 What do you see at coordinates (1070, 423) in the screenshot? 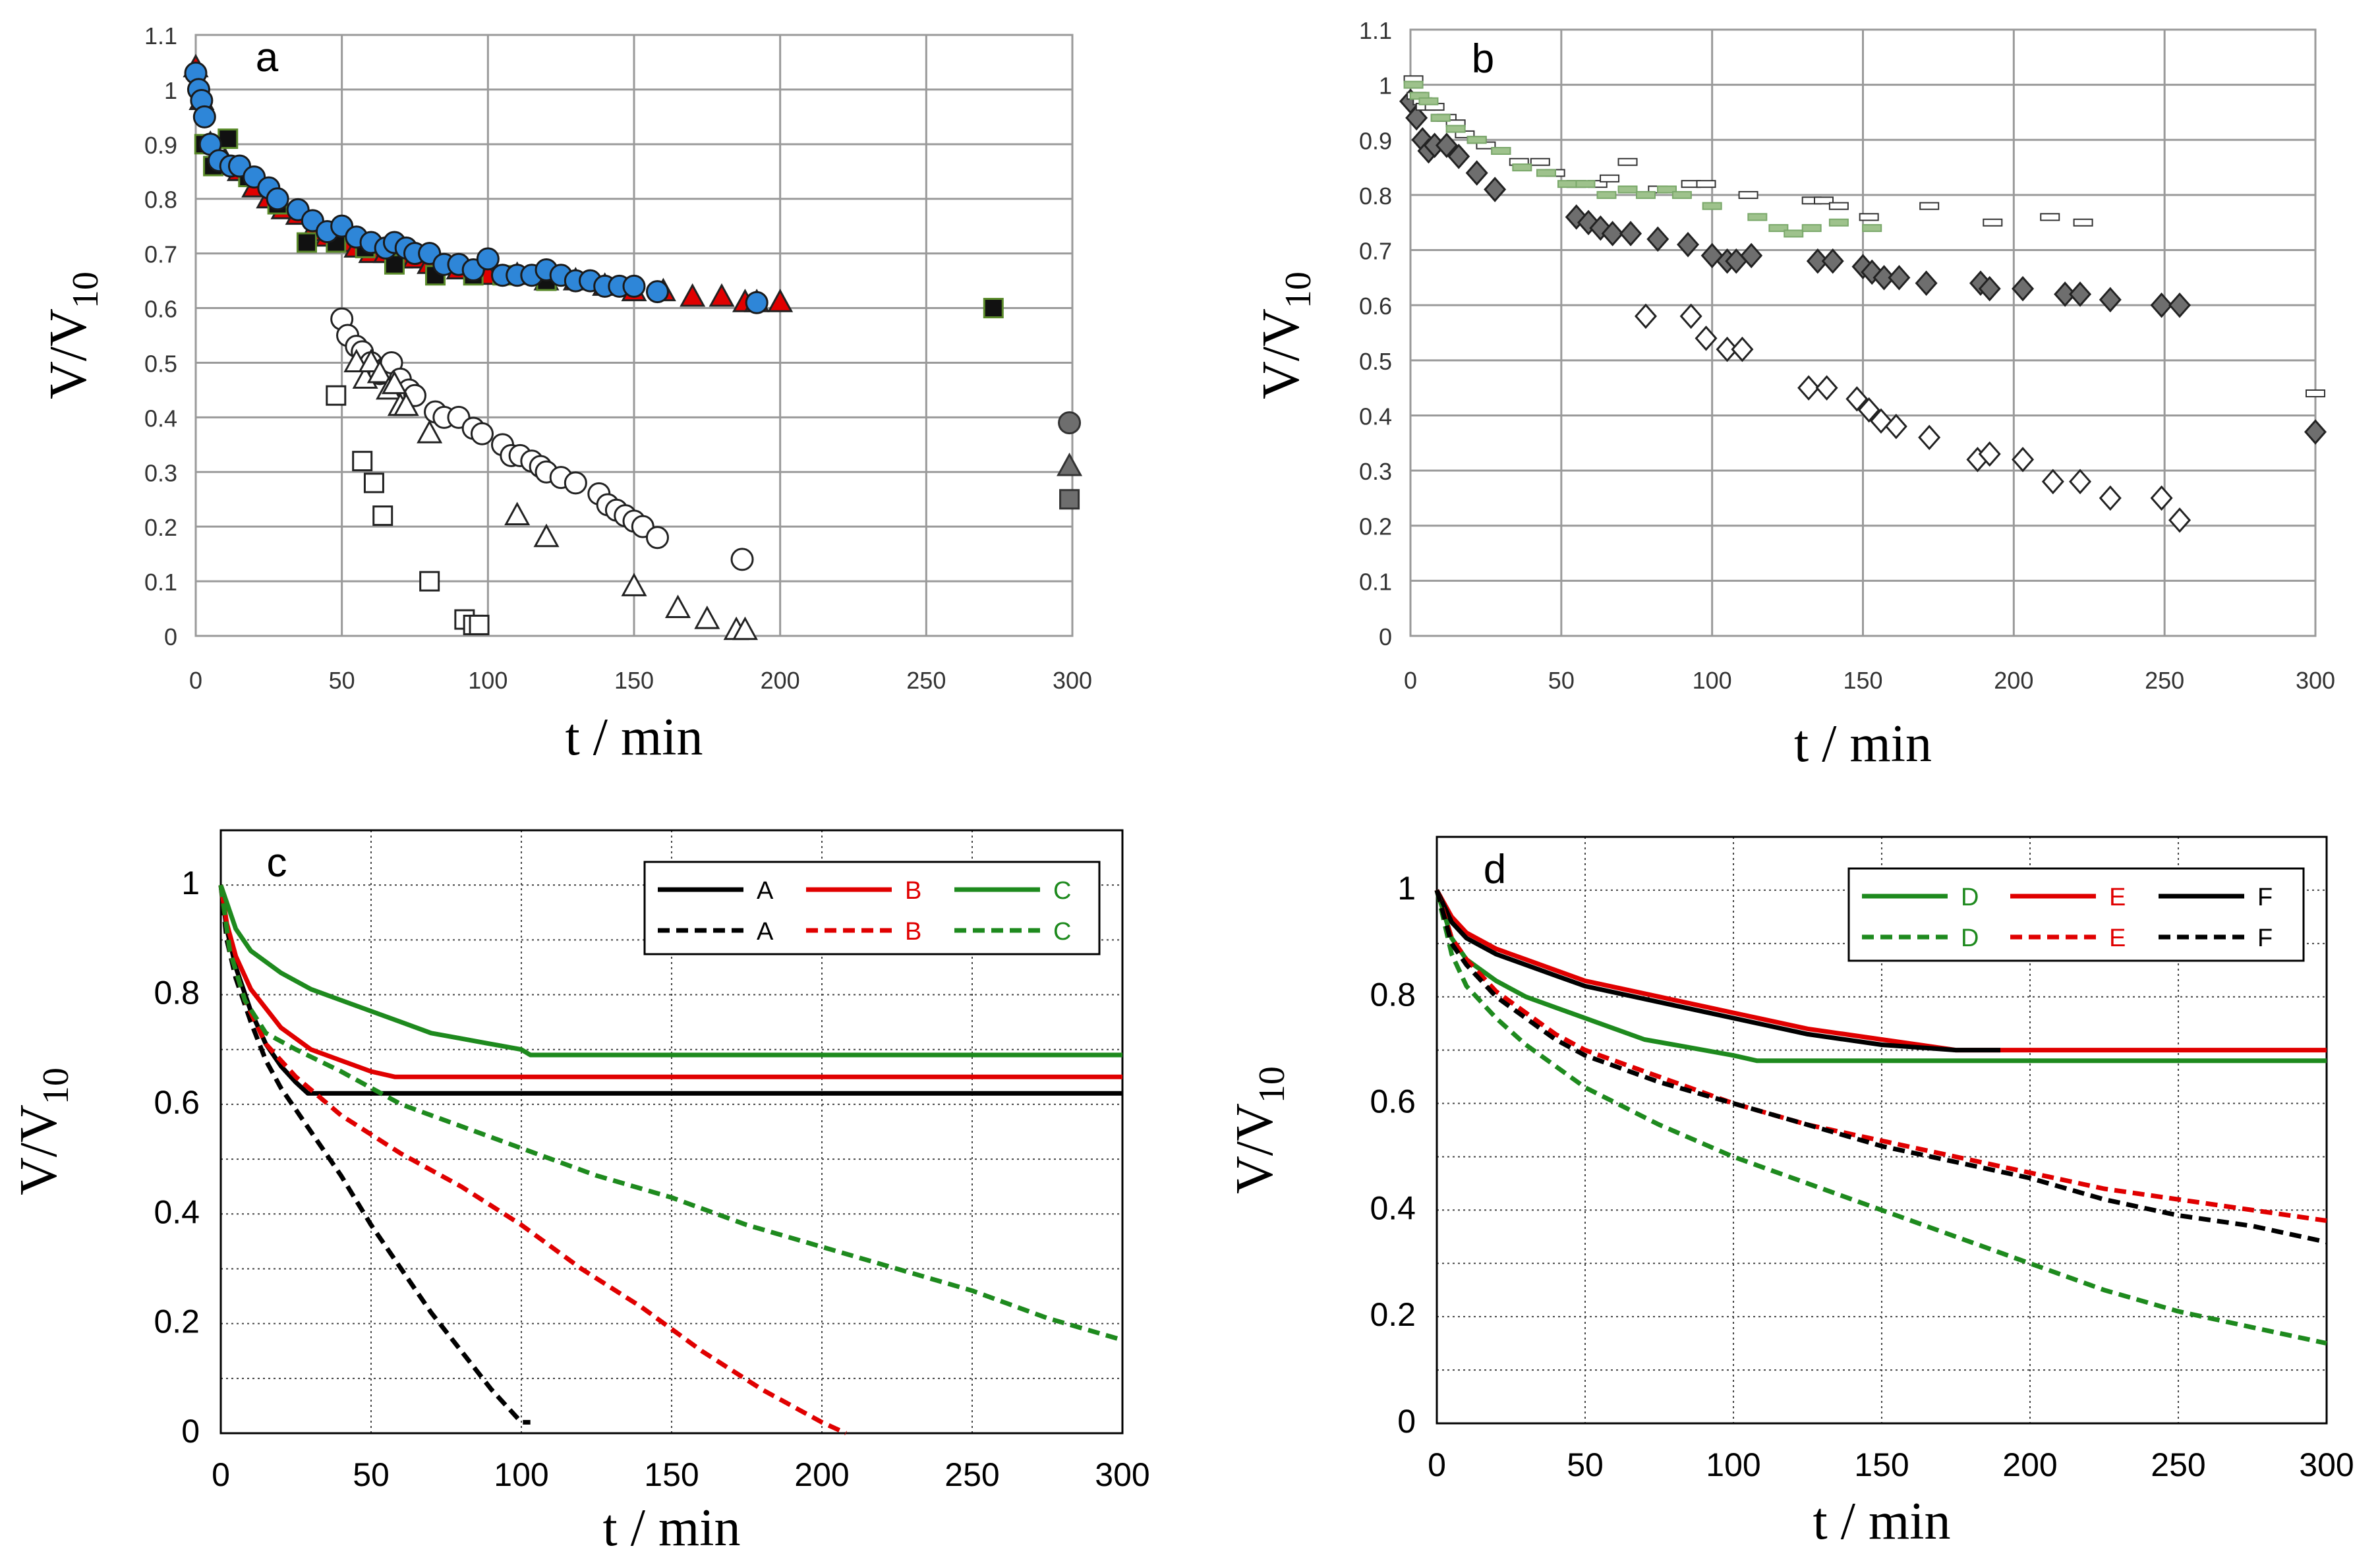
I see `series-gray-circle` at bounding box center [1070, 423].